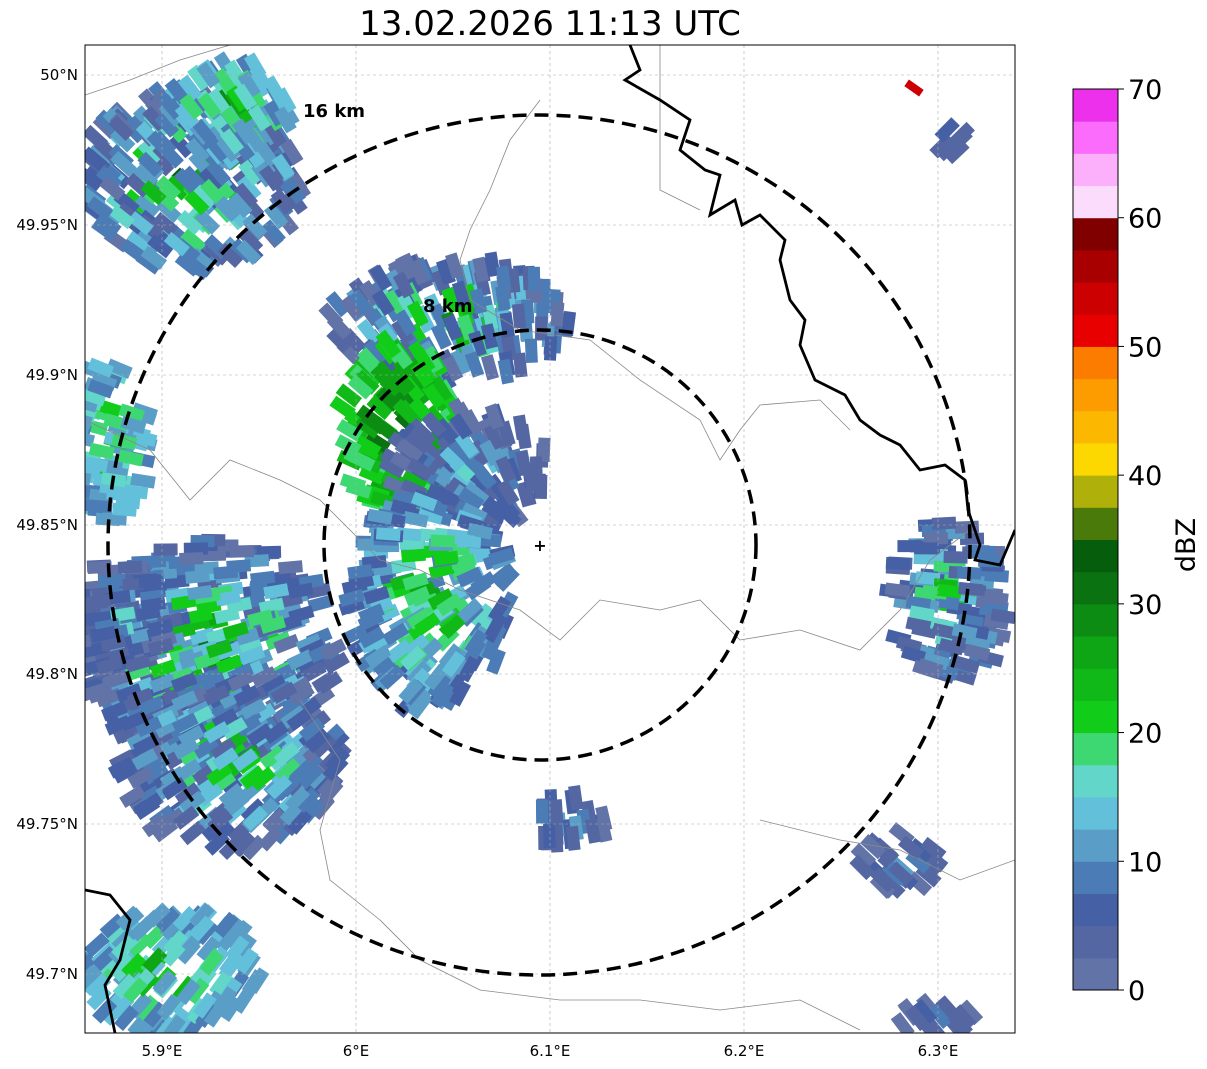  Describe the element at coordinates (52, 375) in the screenshot. I see `lat-tick-label: 49.9°N` at that location.